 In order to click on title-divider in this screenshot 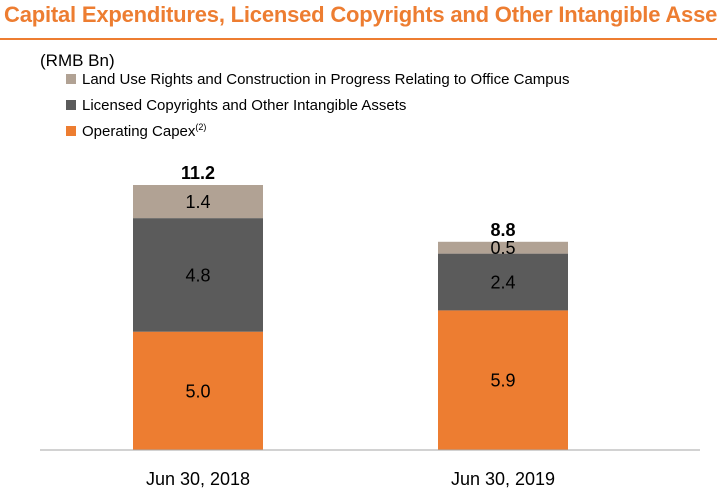, I will do `click(358, 39)`.